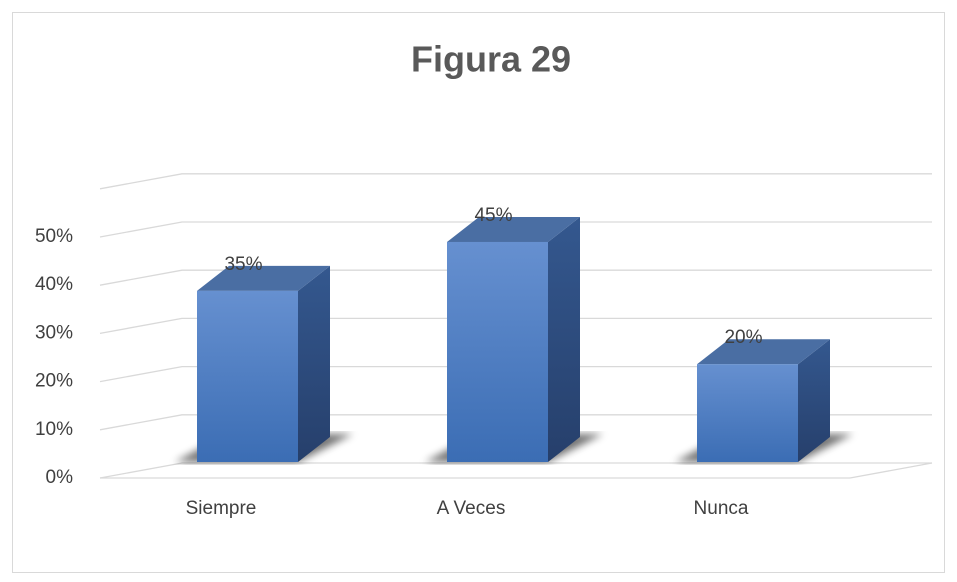  What do you see at coordinates (221, 508) in the screenshot?
I see `x-tick-label: Siempre` at bounding box center [221, 508].